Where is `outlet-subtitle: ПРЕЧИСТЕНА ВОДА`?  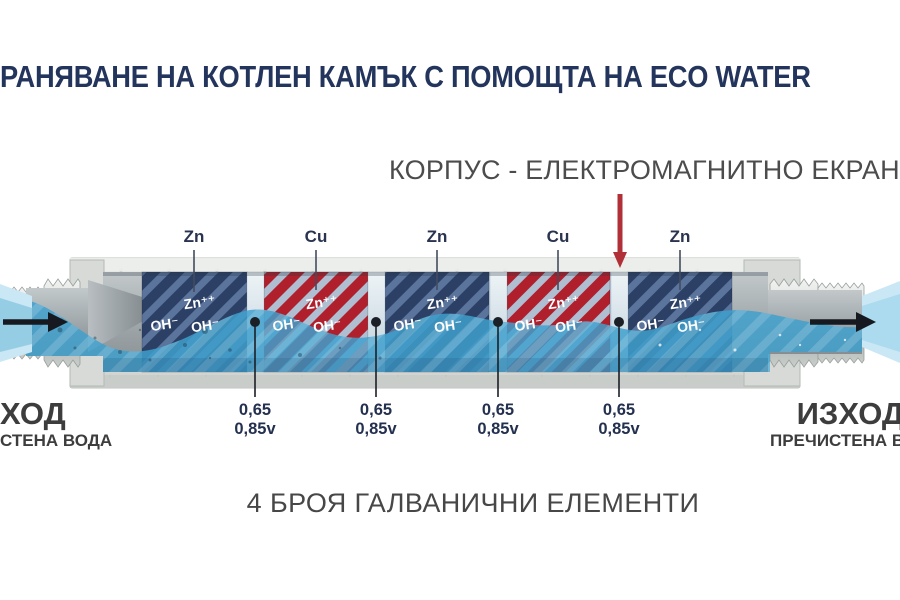 outlet-subtitle: ПРЕЧИСТЕНА ВОДА is located at coordinates (835, 440).